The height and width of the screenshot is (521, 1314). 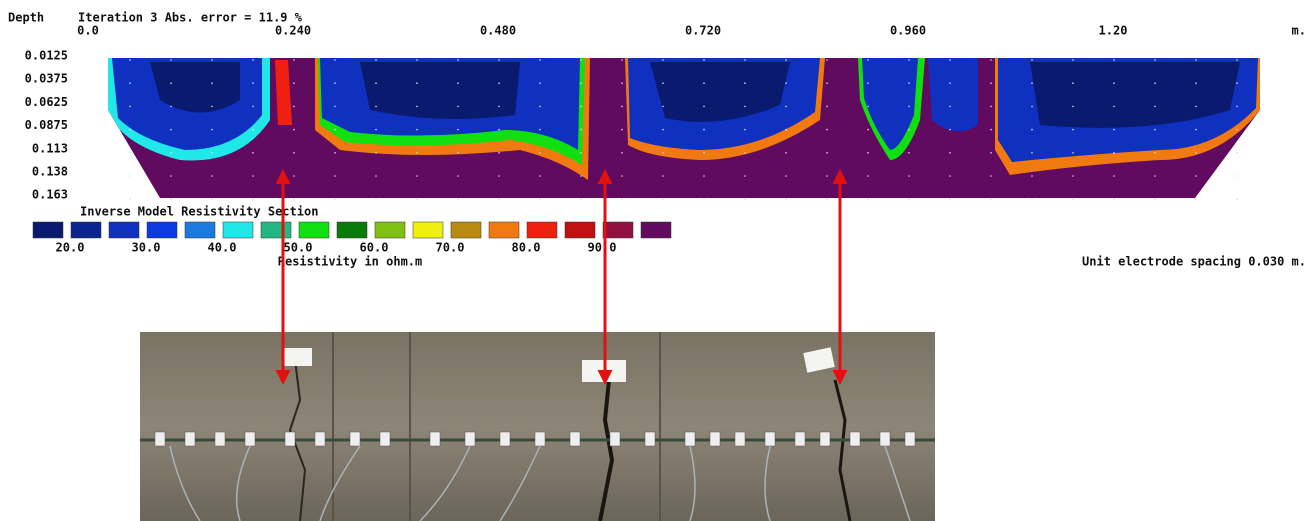 I want to click on legend-unit: Resistivity in ohm.m, so click(x=350, y=262).